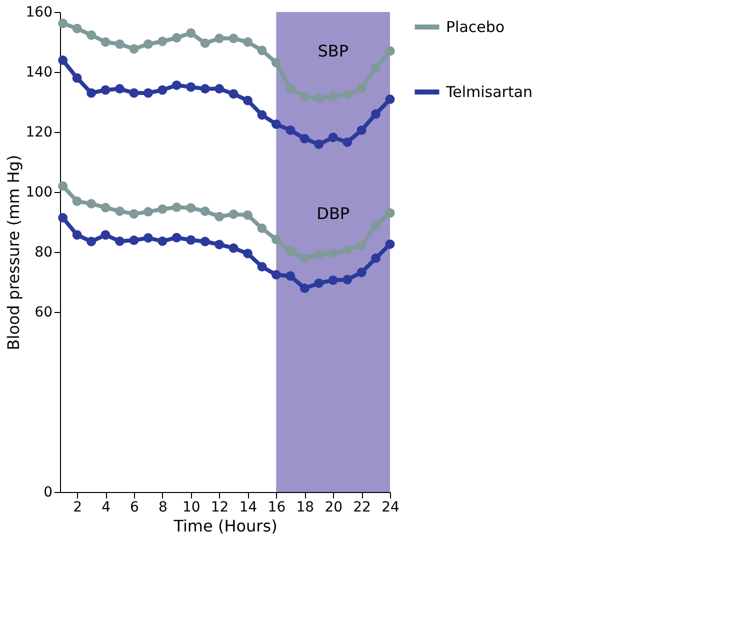 Image resolution: width=752 pixels, height=630 pixels. What do you see at coordinates (248, 508) in the screenshot?
I see `x-tick-label: 14` at bounding box center [248, 508].